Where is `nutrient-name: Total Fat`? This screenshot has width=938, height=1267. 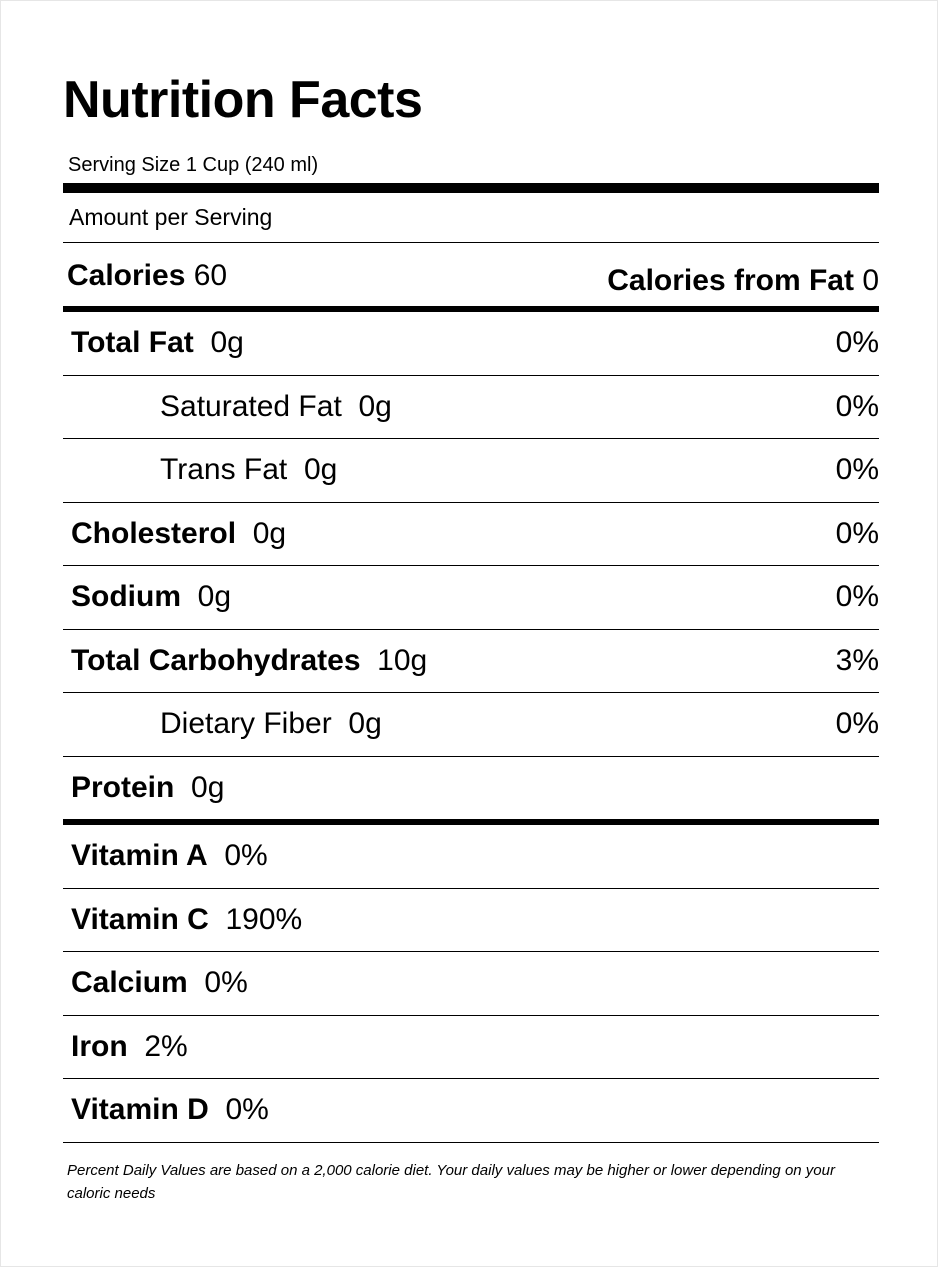 nutrient-name: Total Fat is located at coordinates (132, 342).